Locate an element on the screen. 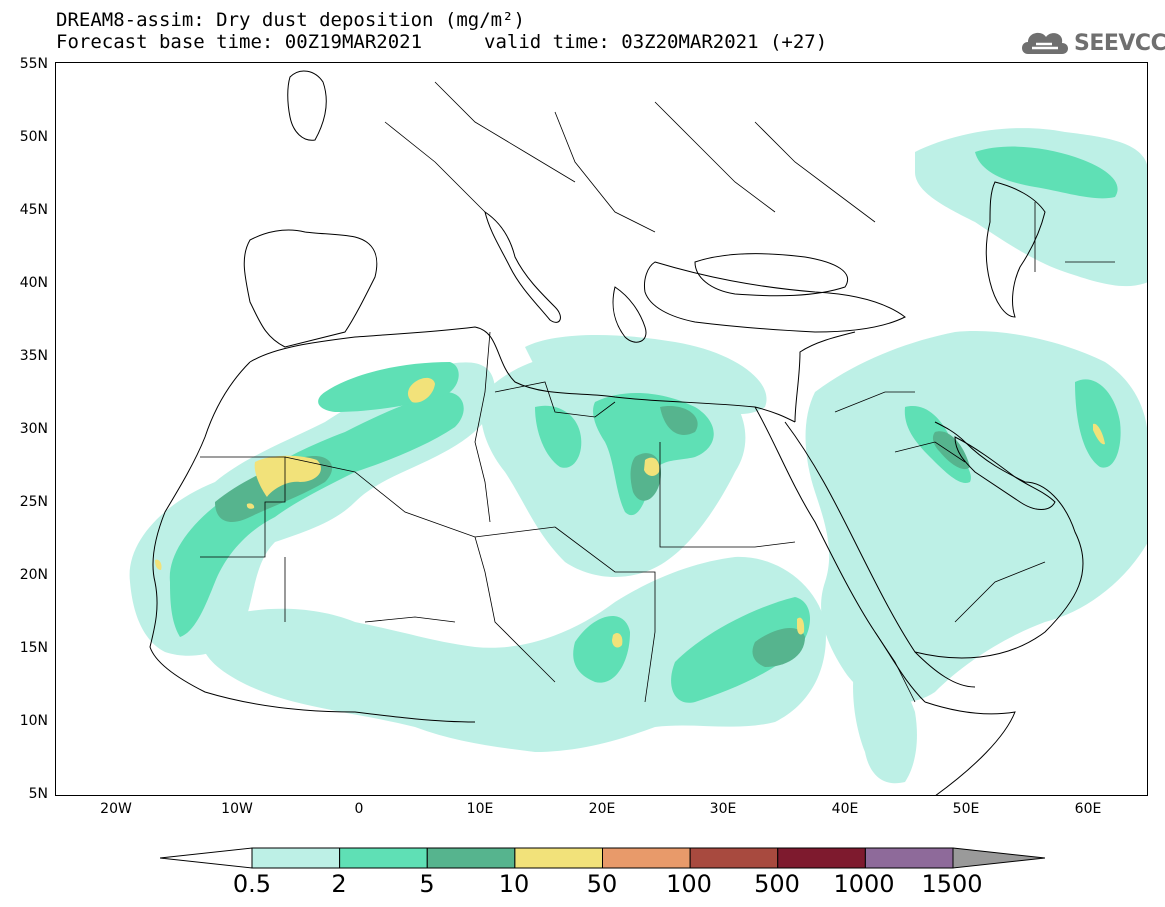  lat-label: 40N is located at coordinates (33, 283).